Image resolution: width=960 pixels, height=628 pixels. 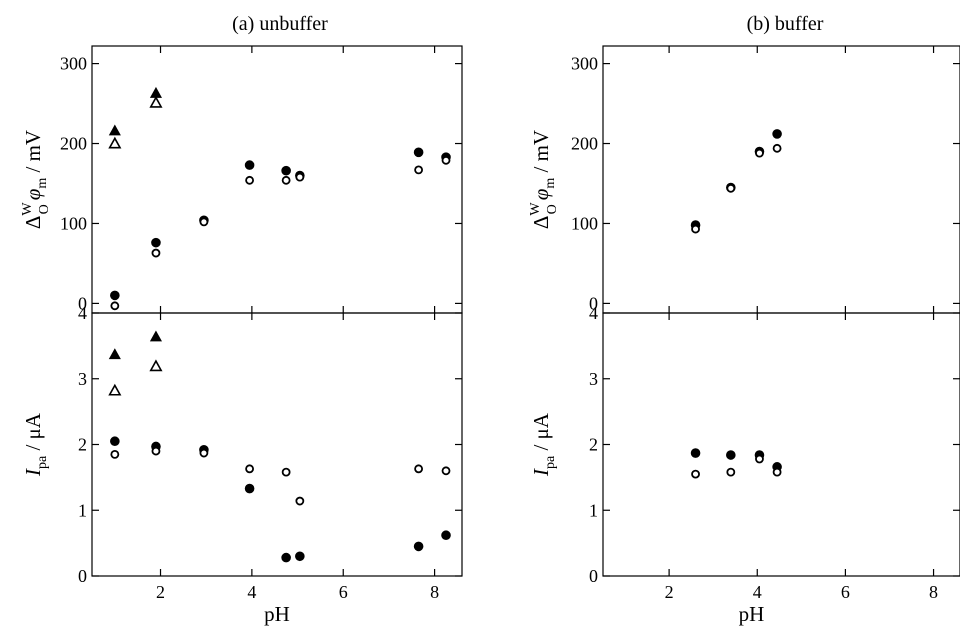 I want to click on x-tick-label: 2, so click(x=160, y=592).